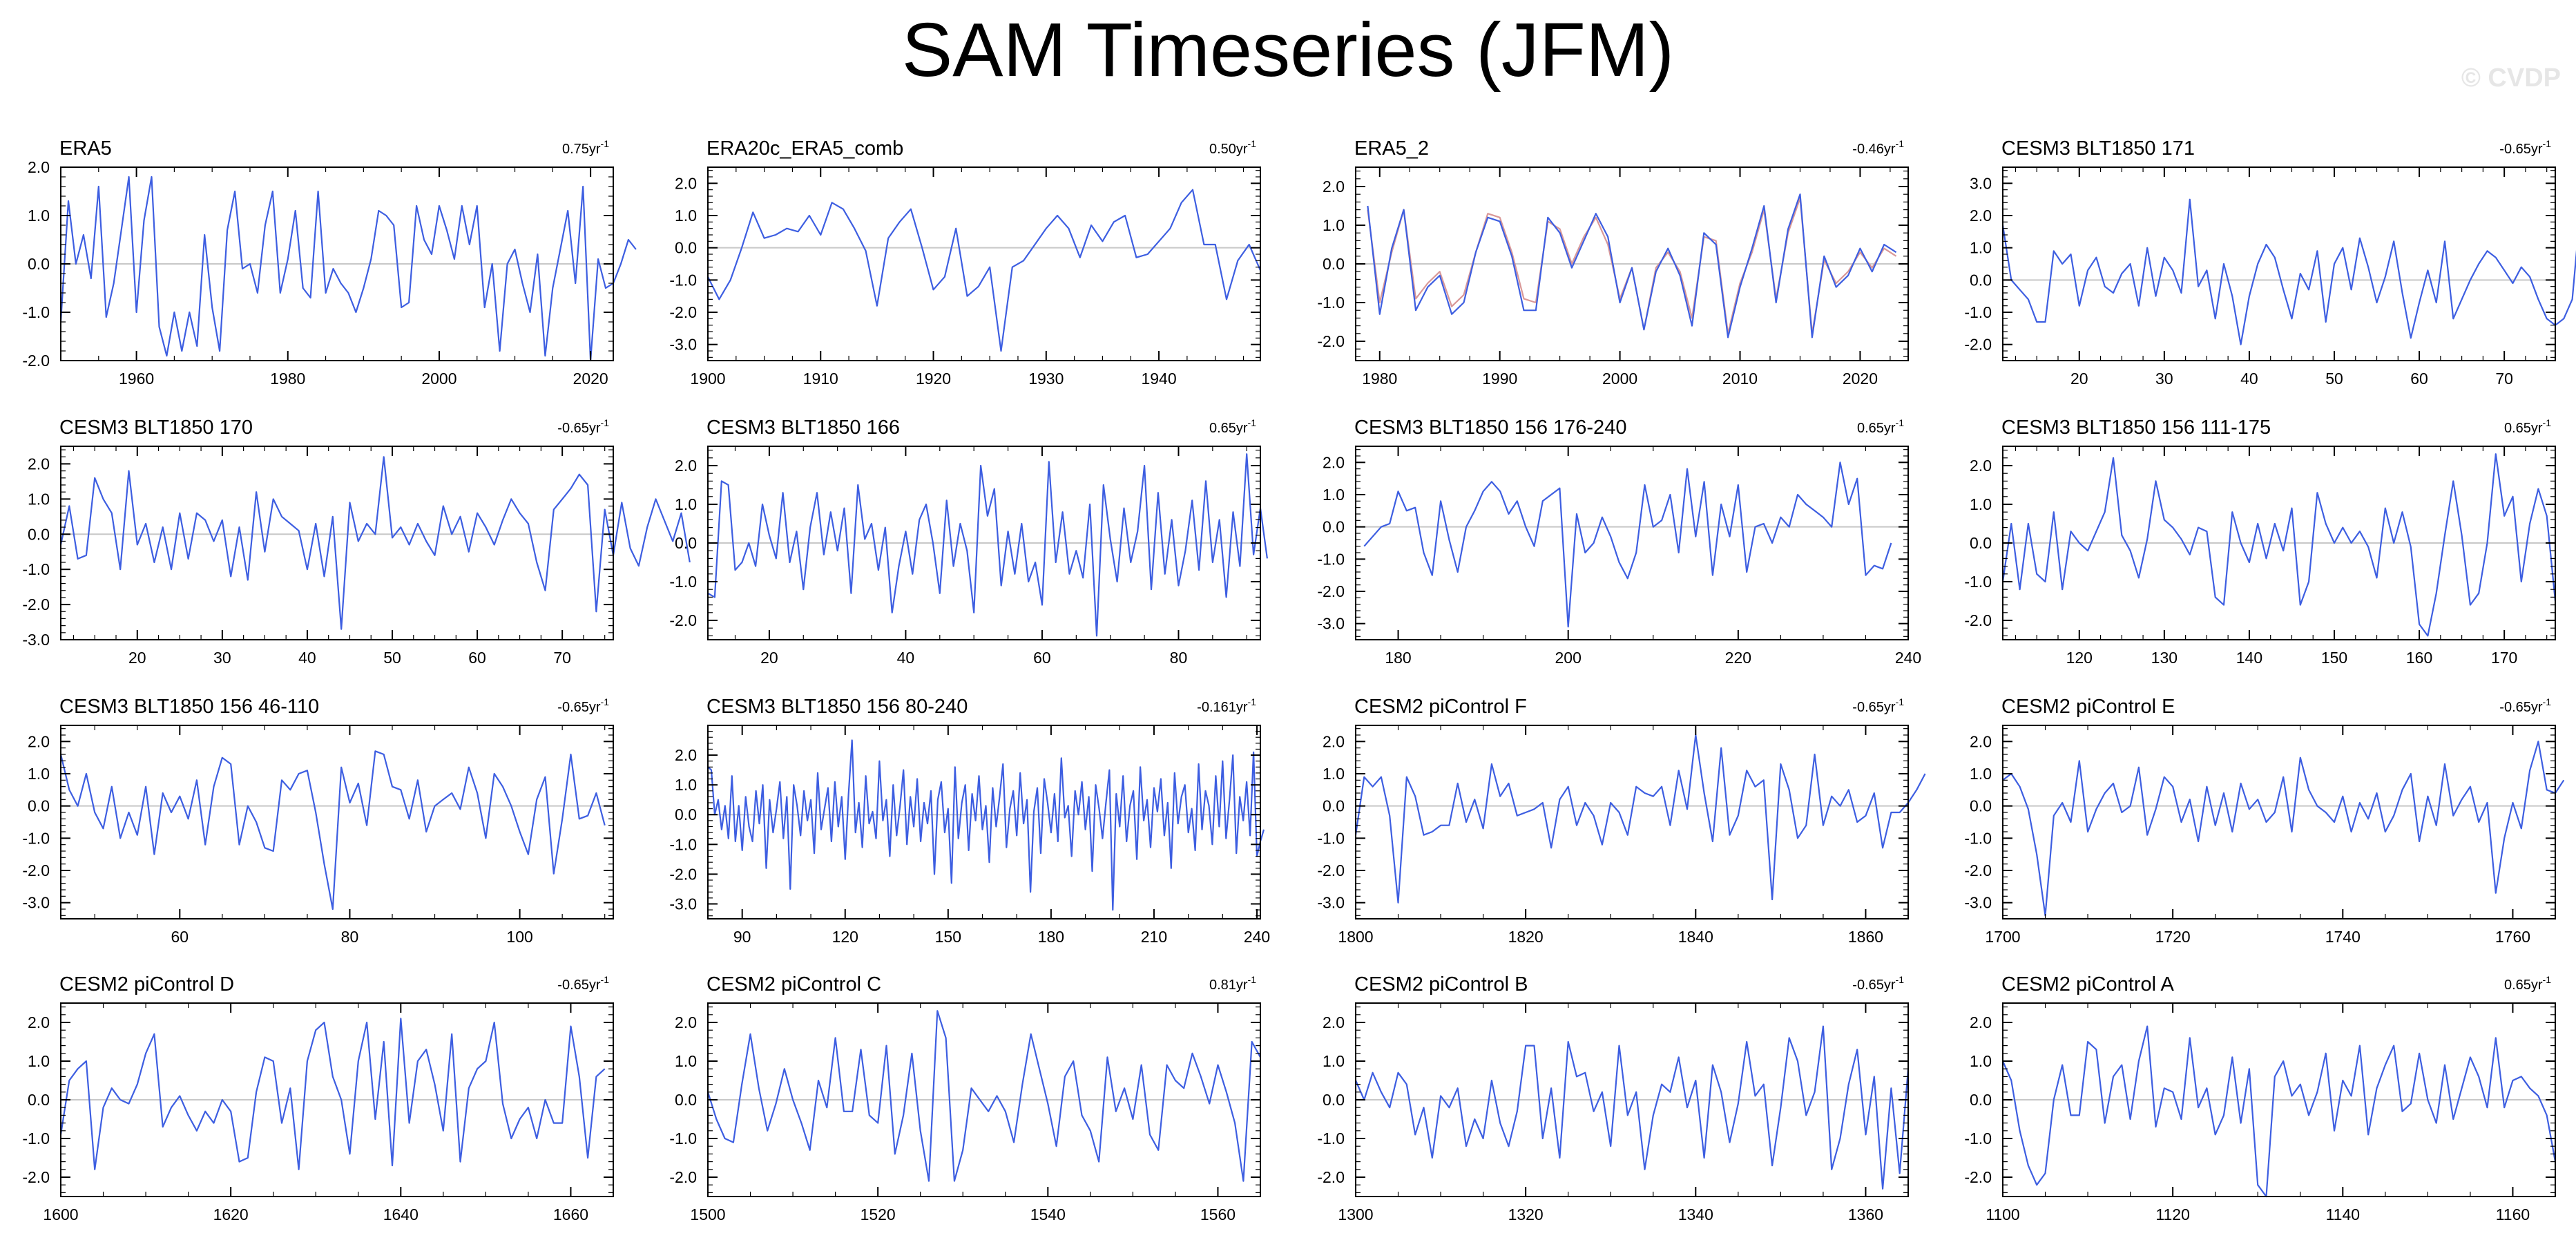 The image size is (2576, 1258). Describe the element at coordinates (1355, 937) in the screenshot. I see `x-tick-label: 1800` at that location.